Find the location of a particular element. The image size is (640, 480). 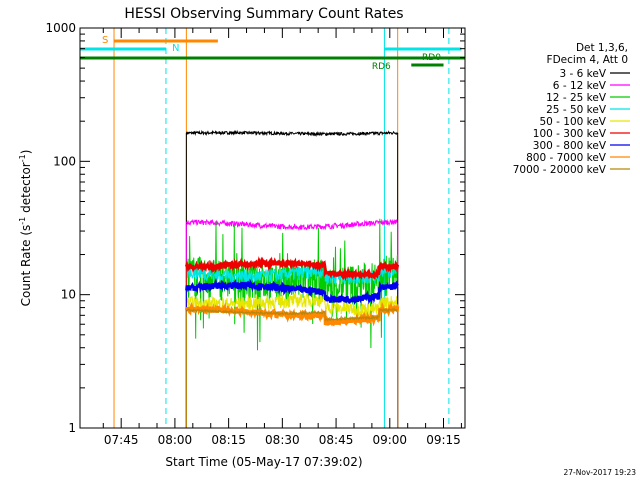

footer-timestamp: 27-Nov-2017 19:23 is located at coordinates (600, 472).